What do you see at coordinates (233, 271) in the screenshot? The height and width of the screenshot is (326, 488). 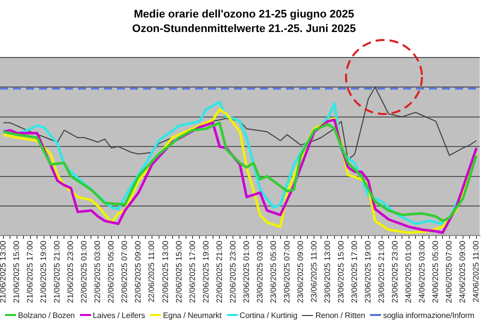 I see `x-tick-label: 22/06/2025 23:00` at bounding box center [233, 271].